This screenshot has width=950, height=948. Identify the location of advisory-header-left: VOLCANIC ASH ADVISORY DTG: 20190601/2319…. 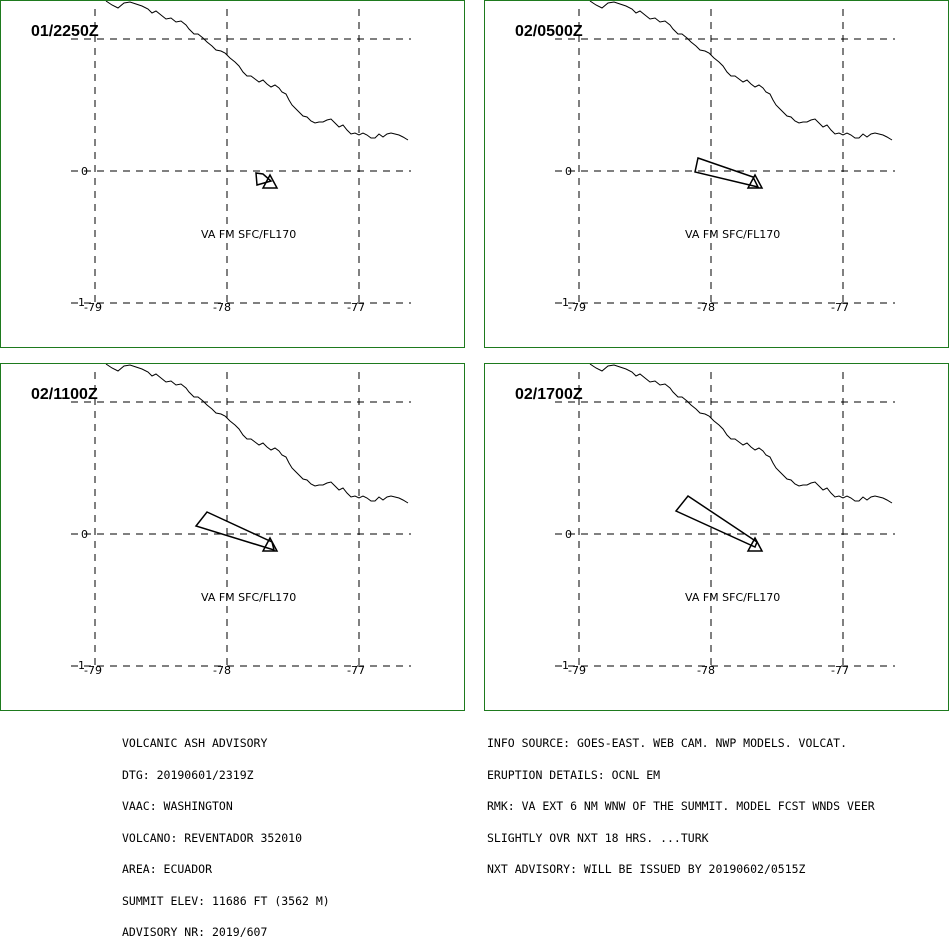
(226, 832).